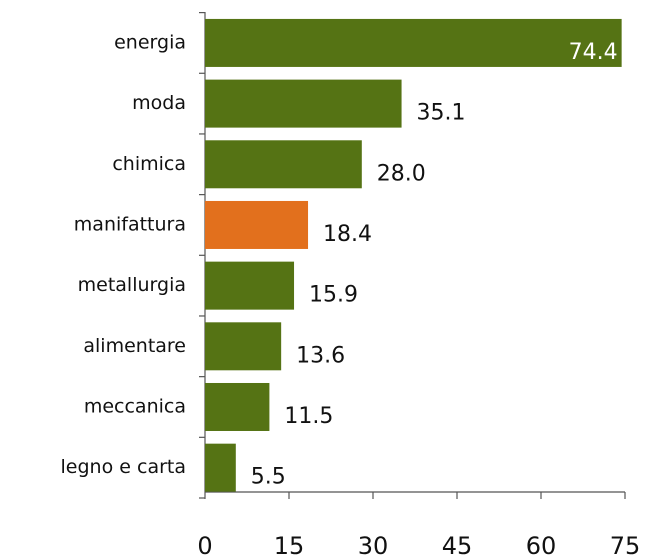 Image resolution: width=646 pixels, height=558 pixels. What do you see at coordinates (401, 173) in the screenshot?
I see `value-label: 28.0` at bounding box center [401, 173].